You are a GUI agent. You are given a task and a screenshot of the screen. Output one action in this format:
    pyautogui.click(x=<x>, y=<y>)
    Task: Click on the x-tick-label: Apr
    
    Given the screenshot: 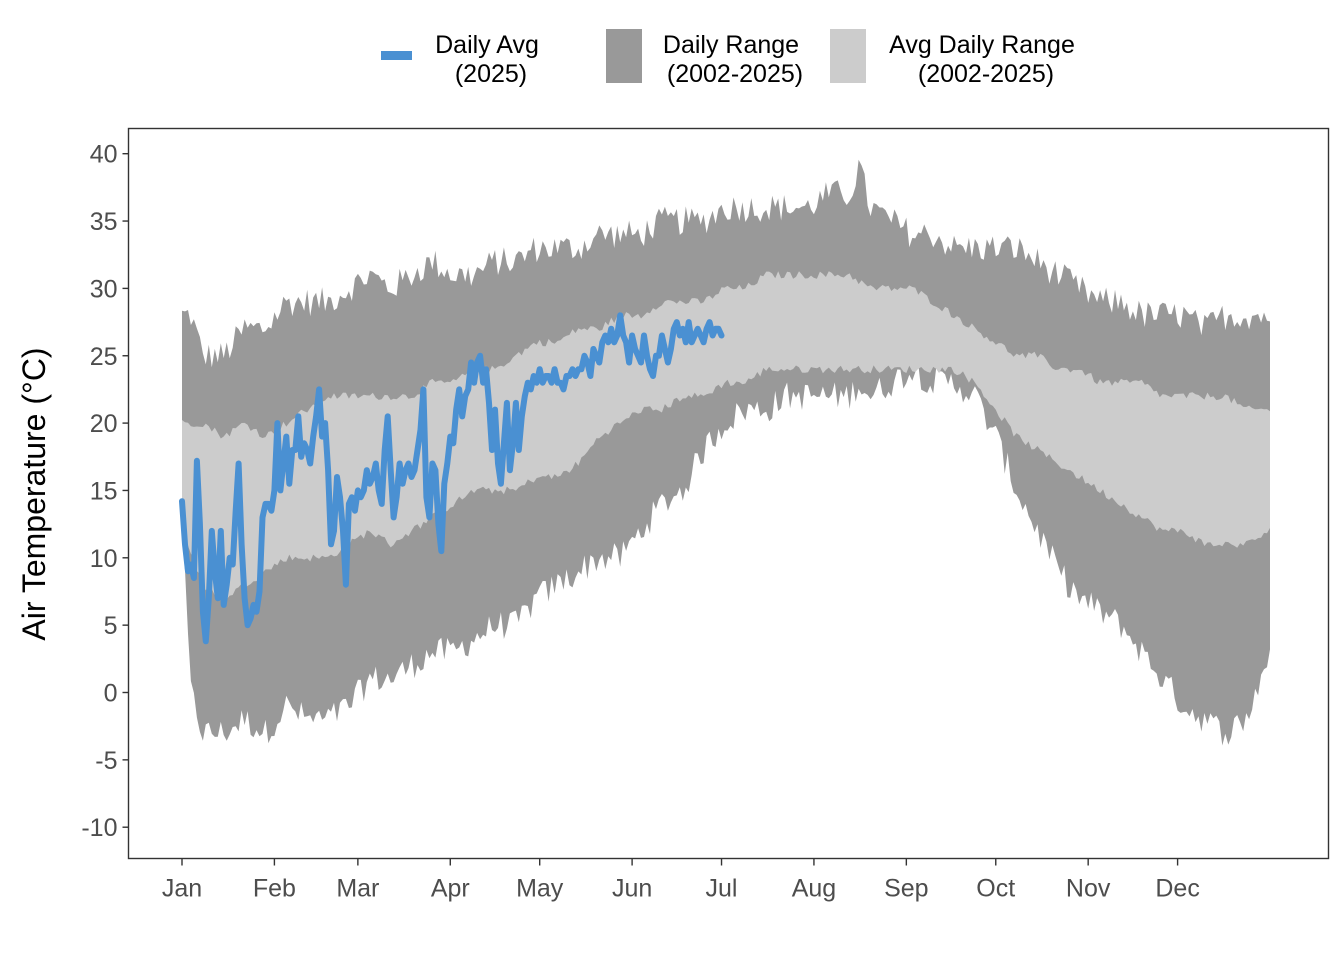 What is the action you would take?
    pyautogui.click(x=450, y=889)
    